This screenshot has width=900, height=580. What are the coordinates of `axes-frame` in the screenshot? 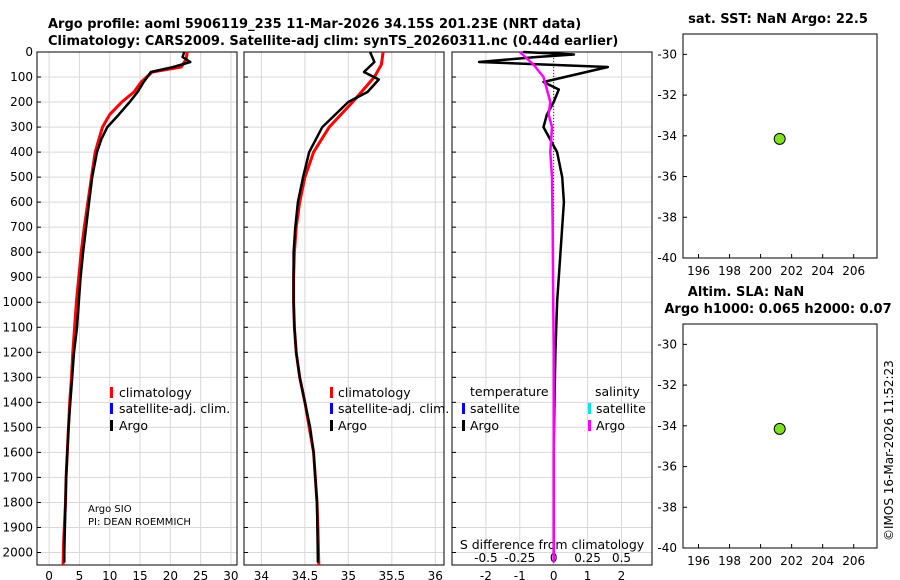 It's located at (780, 146).